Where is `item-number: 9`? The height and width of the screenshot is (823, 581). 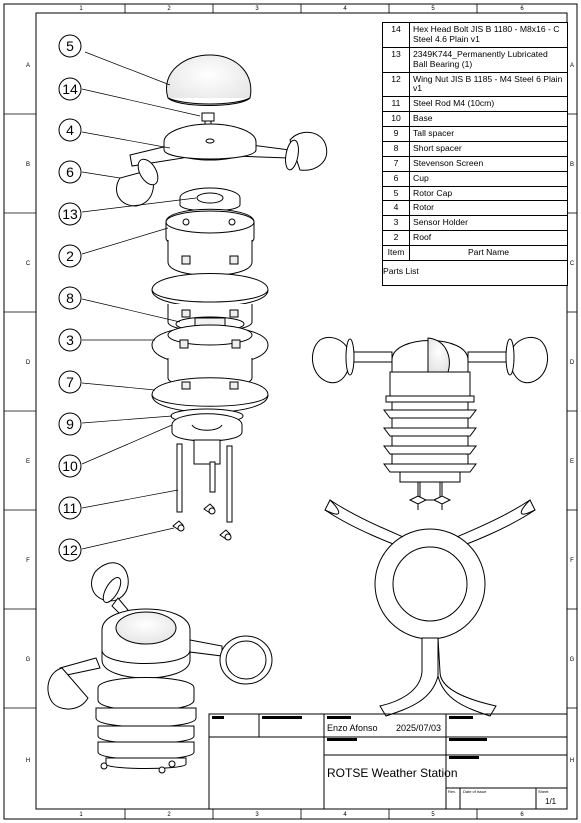 item-number: 9 is located at coordinates (396, 134).